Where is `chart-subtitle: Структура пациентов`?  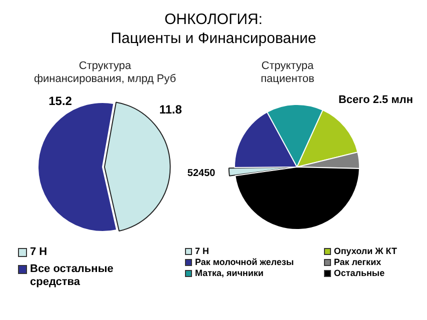
chart-subtitle: Структура пациентов is located at coordinates (288, 73).